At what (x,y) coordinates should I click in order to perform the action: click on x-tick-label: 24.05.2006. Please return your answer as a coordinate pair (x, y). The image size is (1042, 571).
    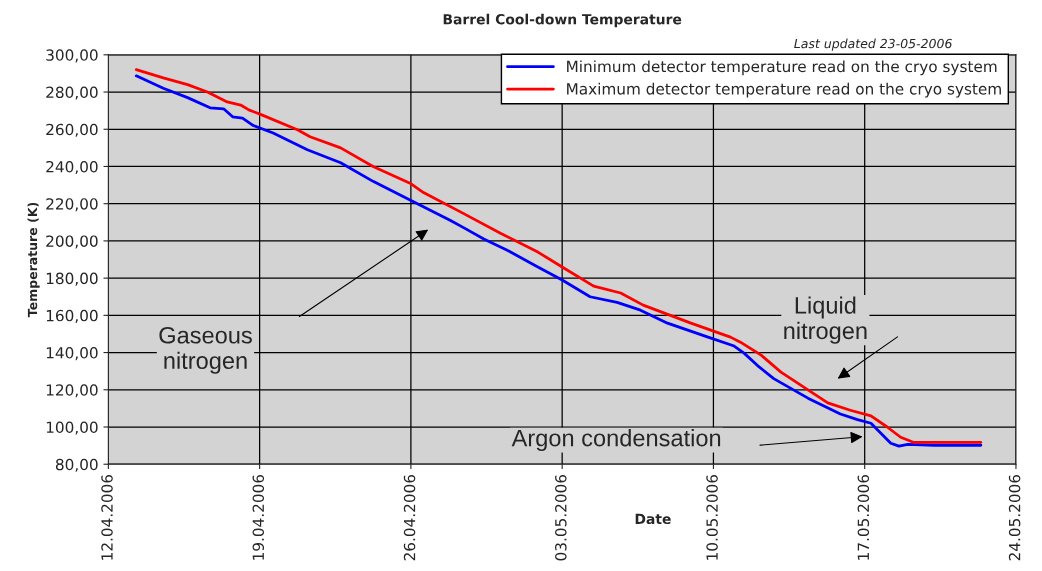
    Looking at the image, I should click on (1014, 517).